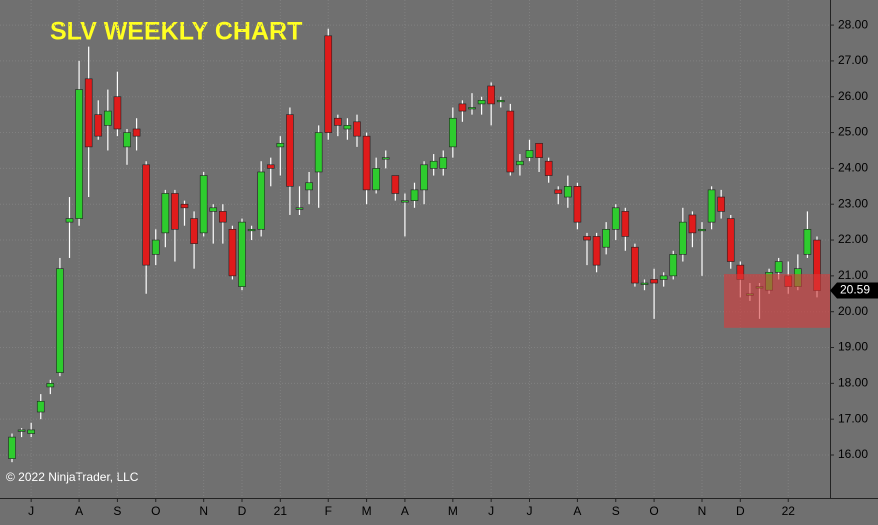 The height and width of the screenshot is (525, 878). Describe the element at coordinates (853, 168) in the screenshot. I see `y-tick-label: 24.00` at that location.